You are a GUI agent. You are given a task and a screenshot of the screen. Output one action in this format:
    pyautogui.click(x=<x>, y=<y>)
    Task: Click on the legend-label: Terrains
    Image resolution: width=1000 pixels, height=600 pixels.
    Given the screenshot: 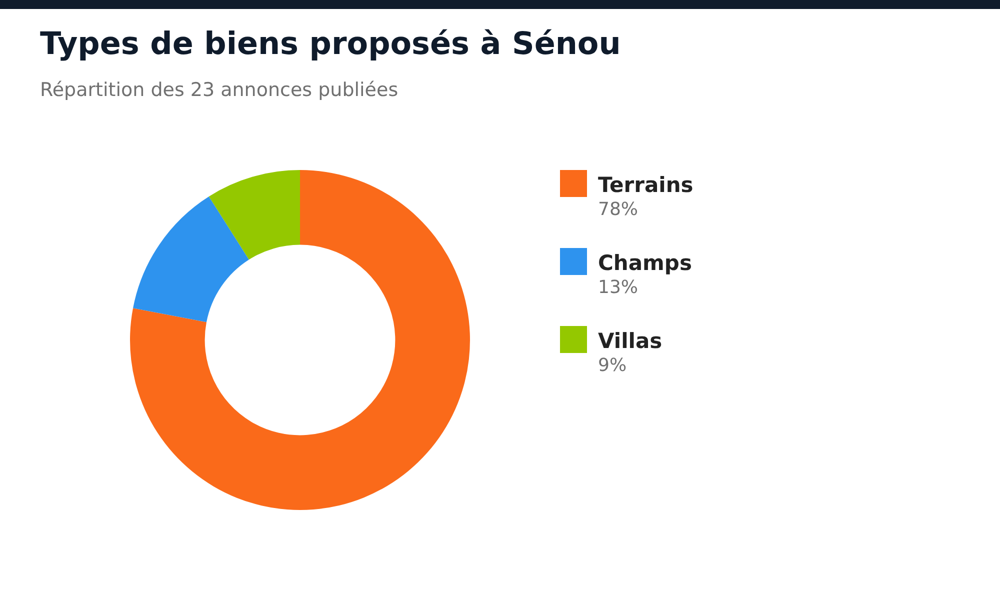 What is the action you would take?
    pyautogui.click(x=646, y=185)
    